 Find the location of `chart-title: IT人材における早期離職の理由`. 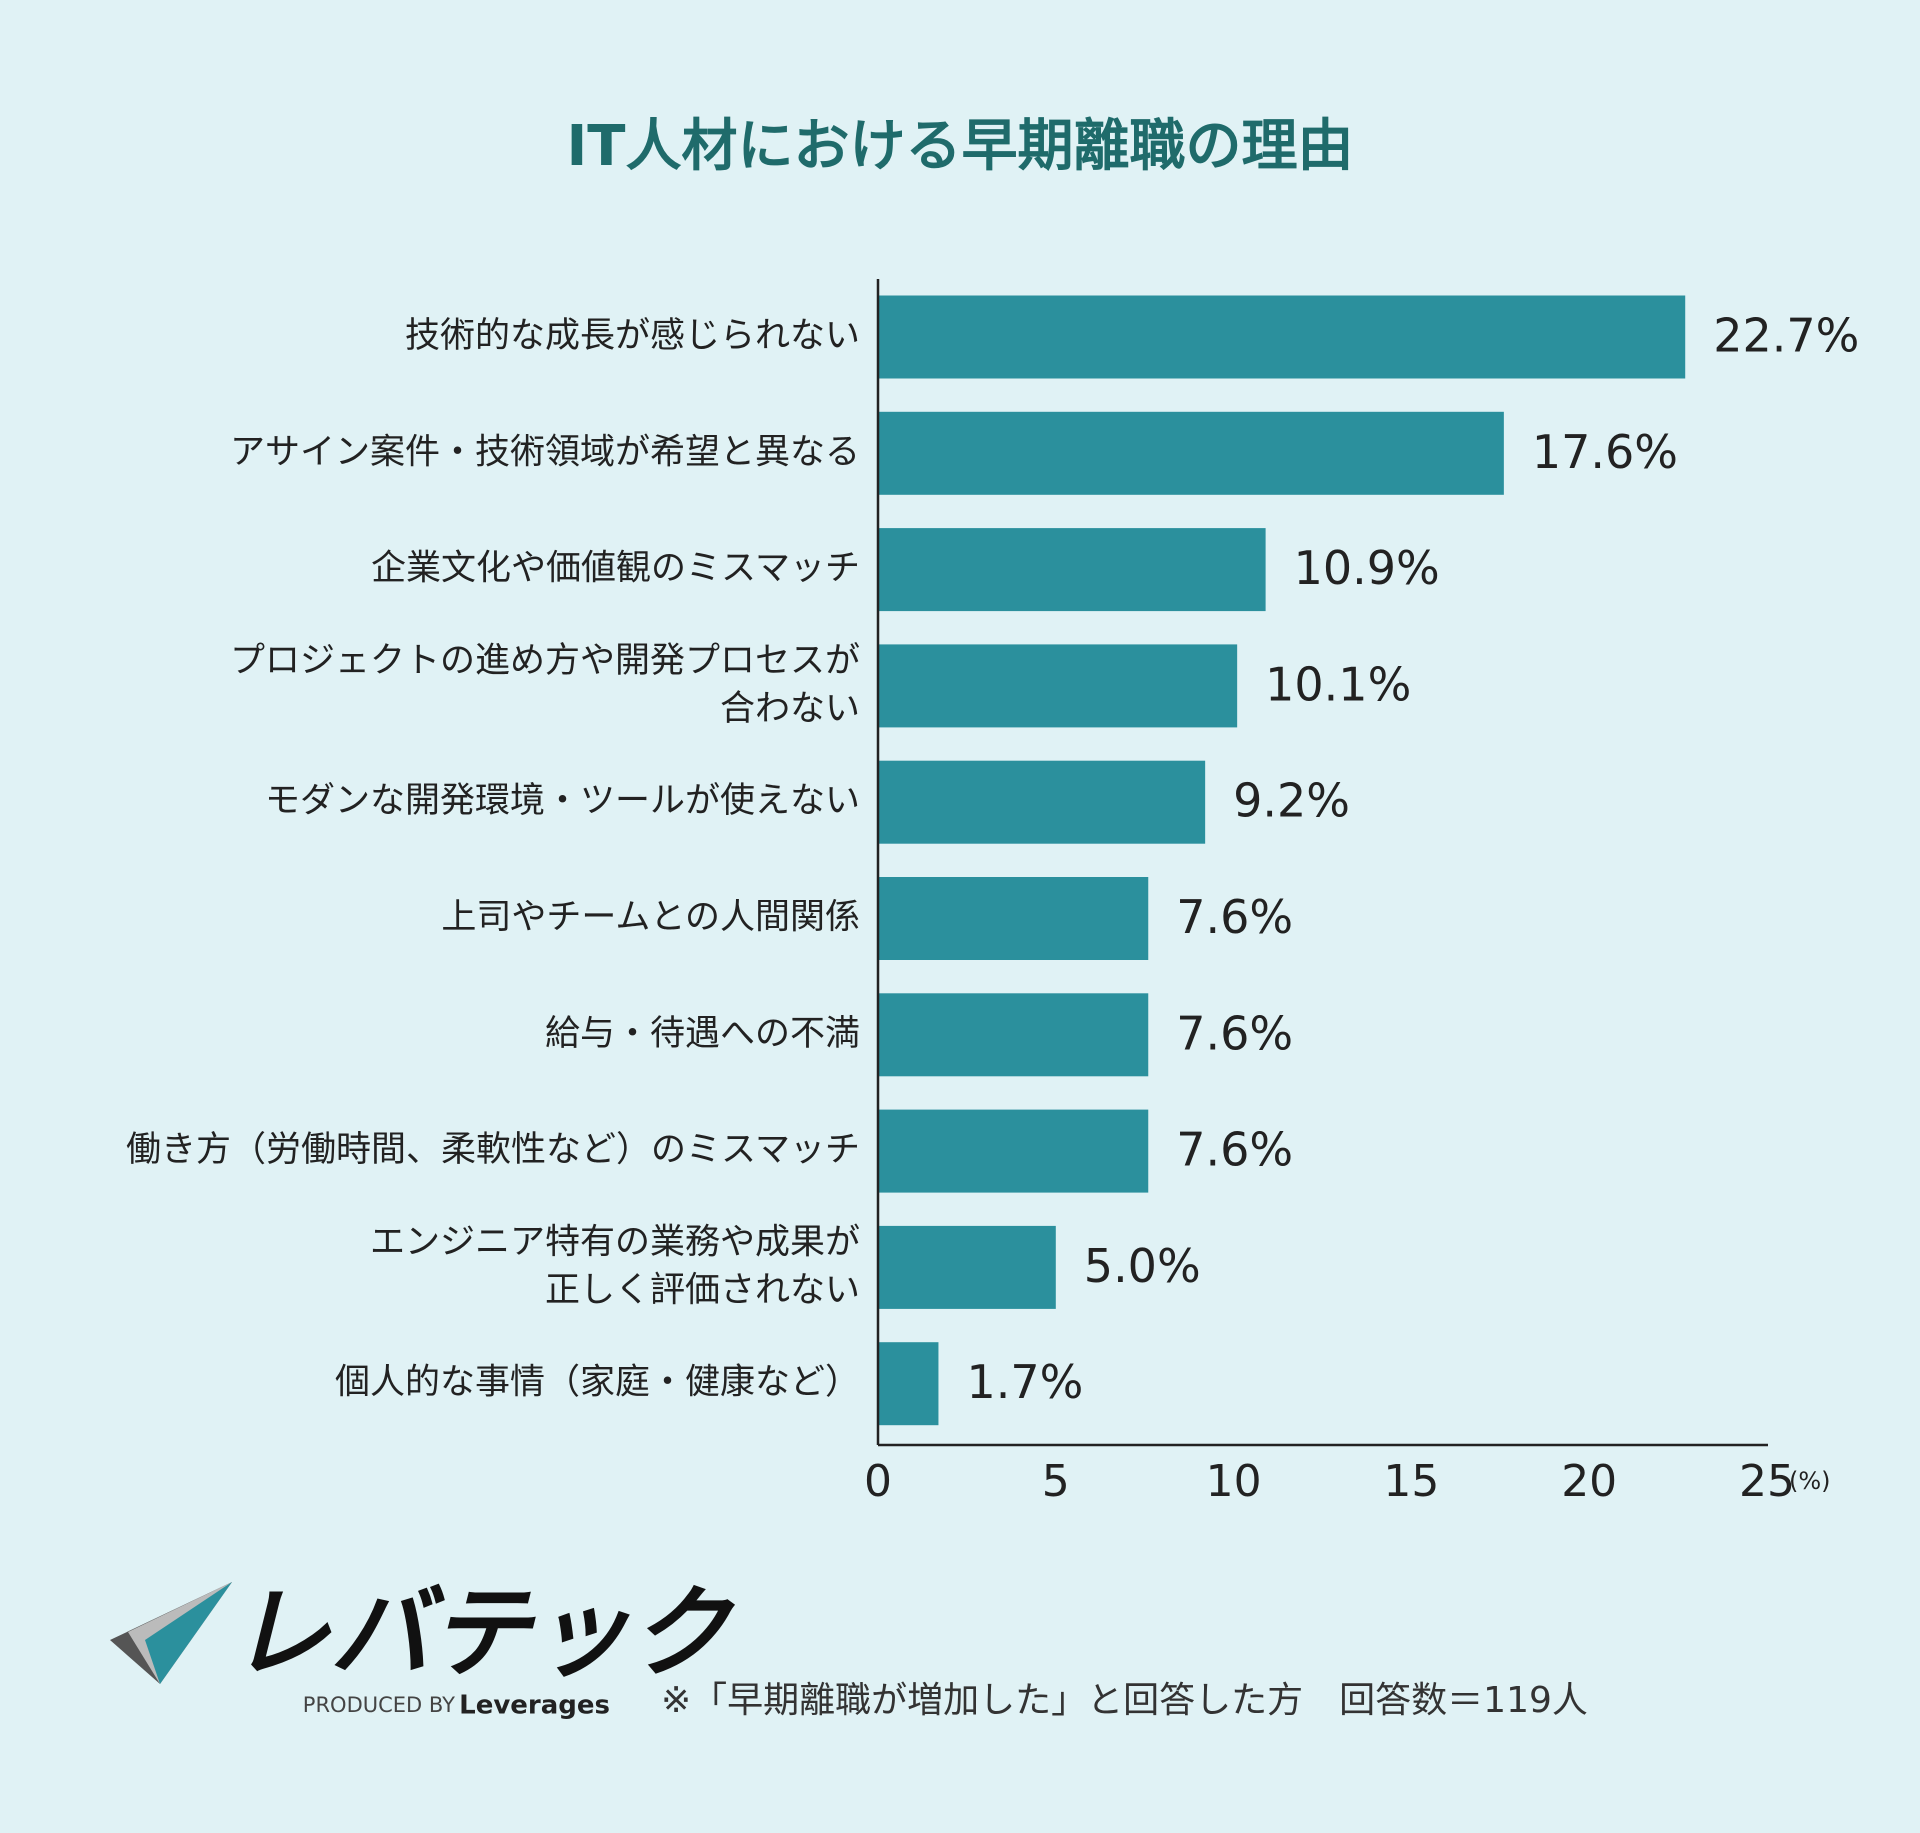

chart-title: IT人材における早期離職の理由 is located at coordinates (959, 146).